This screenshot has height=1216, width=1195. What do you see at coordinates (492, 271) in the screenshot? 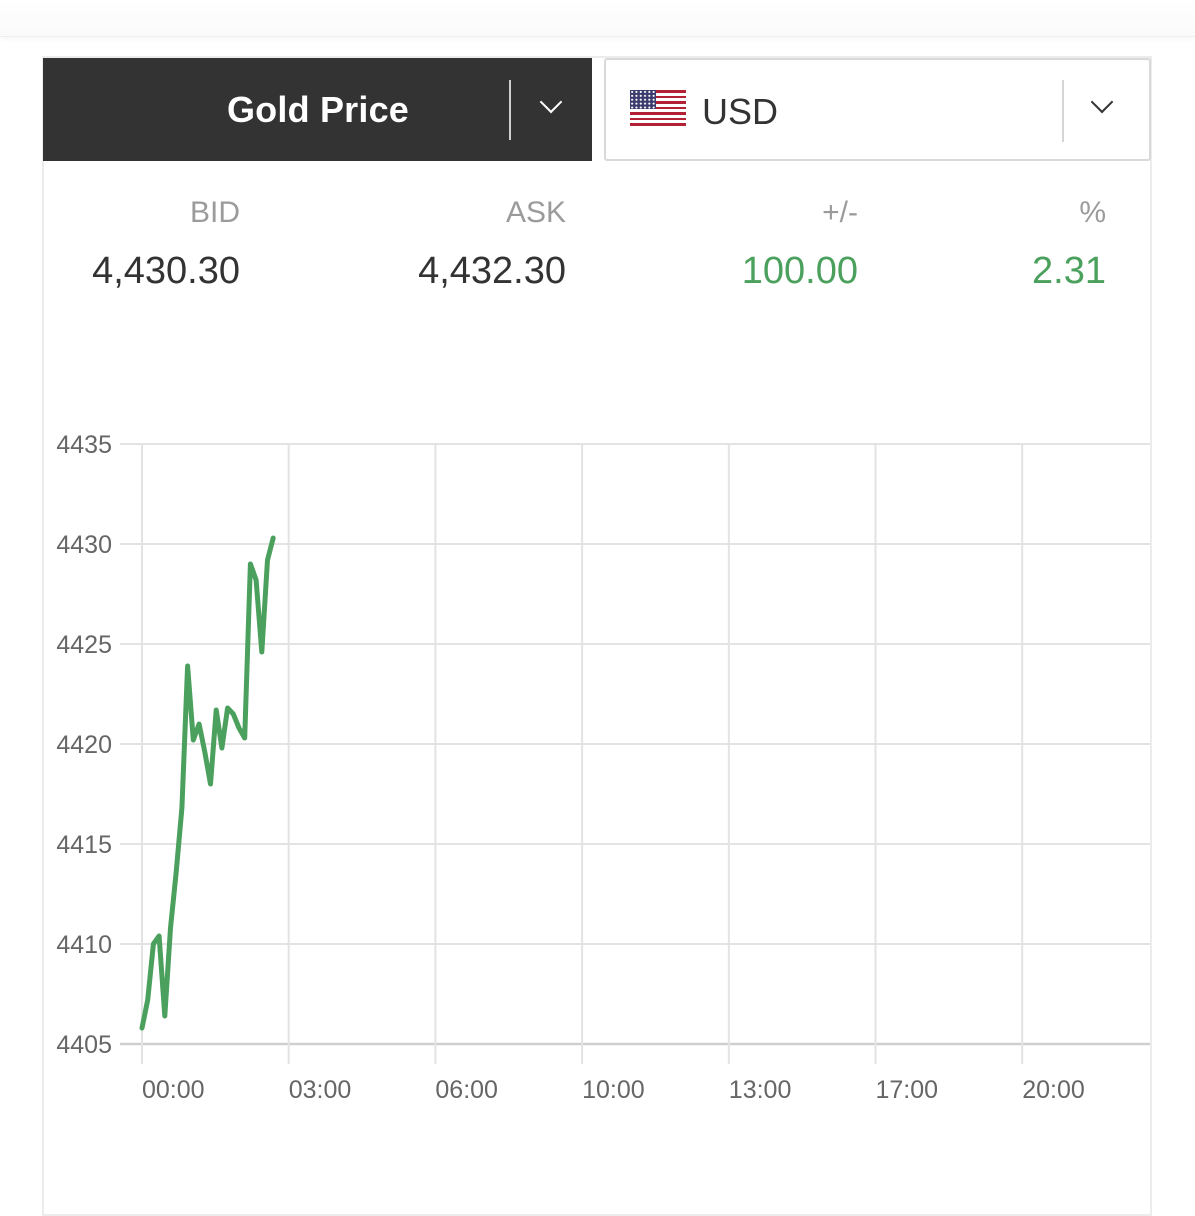
I see `ask-value: 4,432.30` at bounding box center [492, 271].